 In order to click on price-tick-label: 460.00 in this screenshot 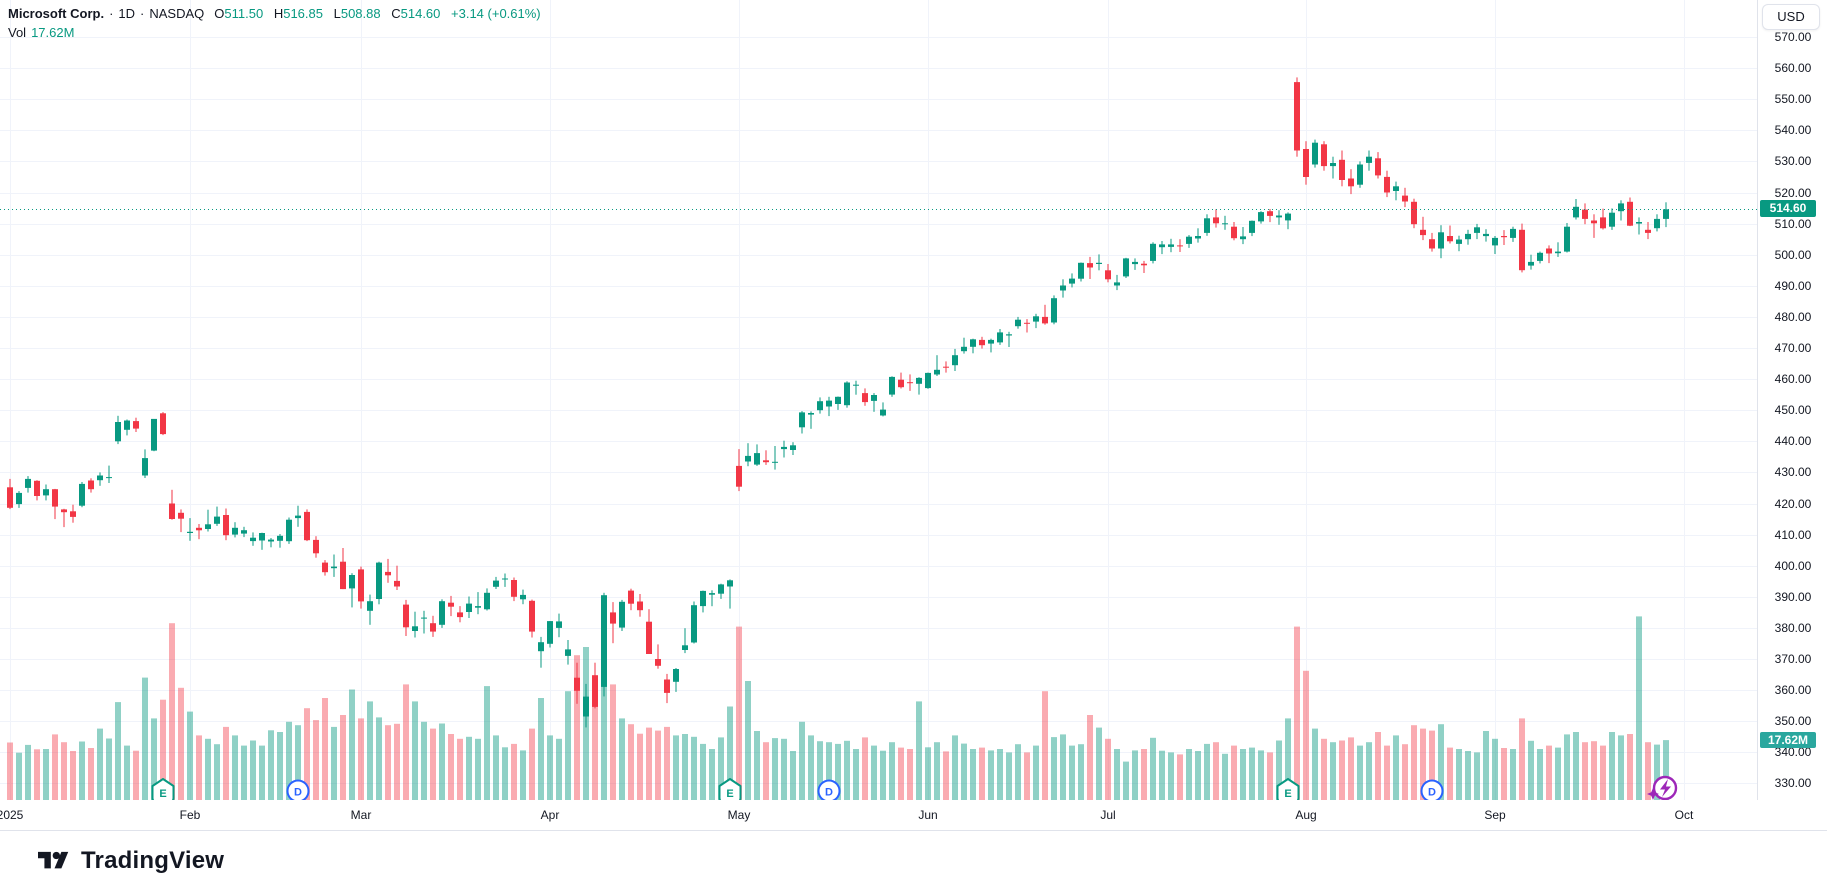, I will do `click(1793, 379)`.